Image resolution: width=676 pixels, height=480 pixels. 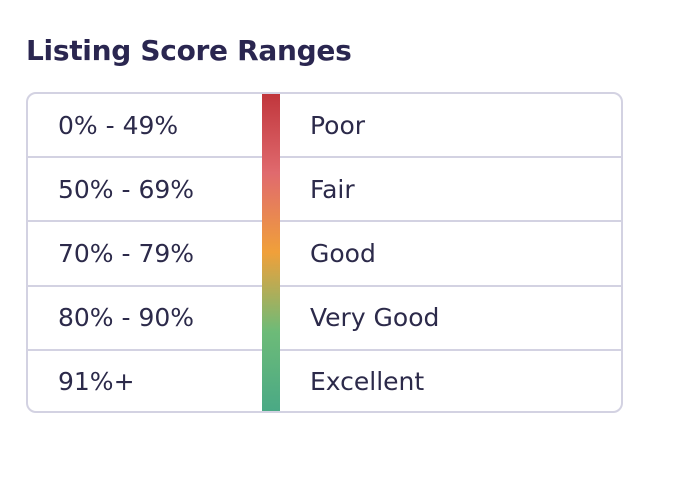 What do you see at coordinates (375, 318) in the screenshot?
I see `score-label: Very Good` at bounding box center [375, 318].